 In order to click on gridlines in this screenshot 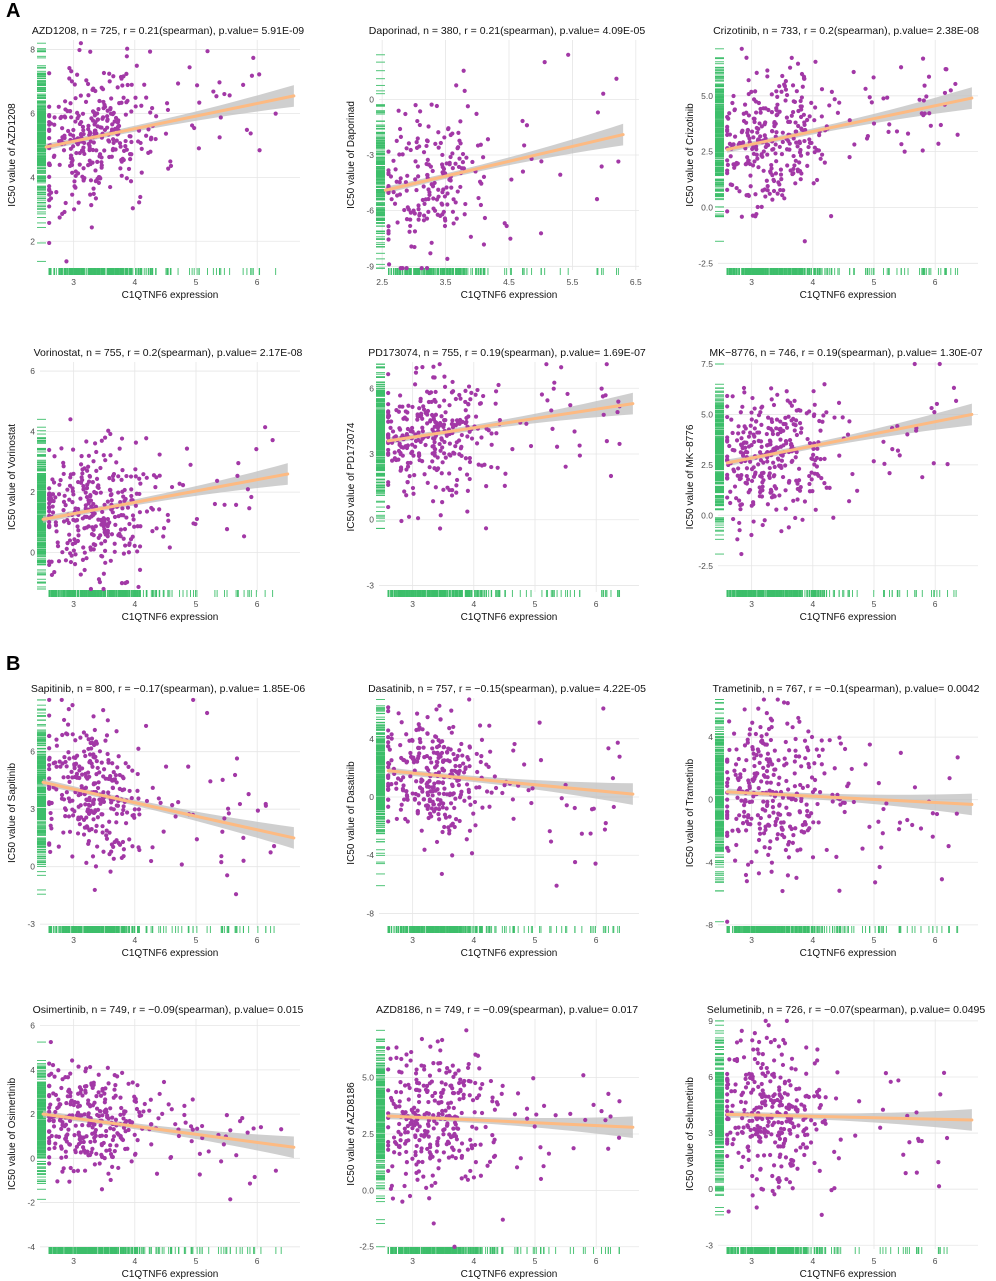, I will do `click(848, 477)`.